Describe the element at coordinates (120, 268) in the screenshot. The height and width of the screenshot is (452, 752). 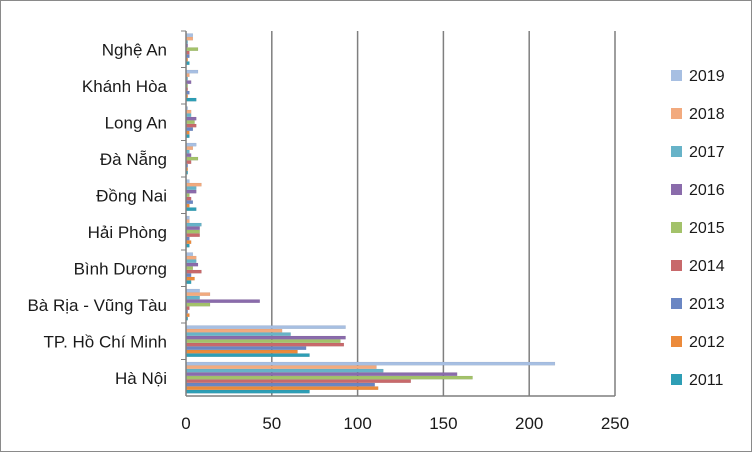
I see `y-category-label: Bình Dương` at that location.